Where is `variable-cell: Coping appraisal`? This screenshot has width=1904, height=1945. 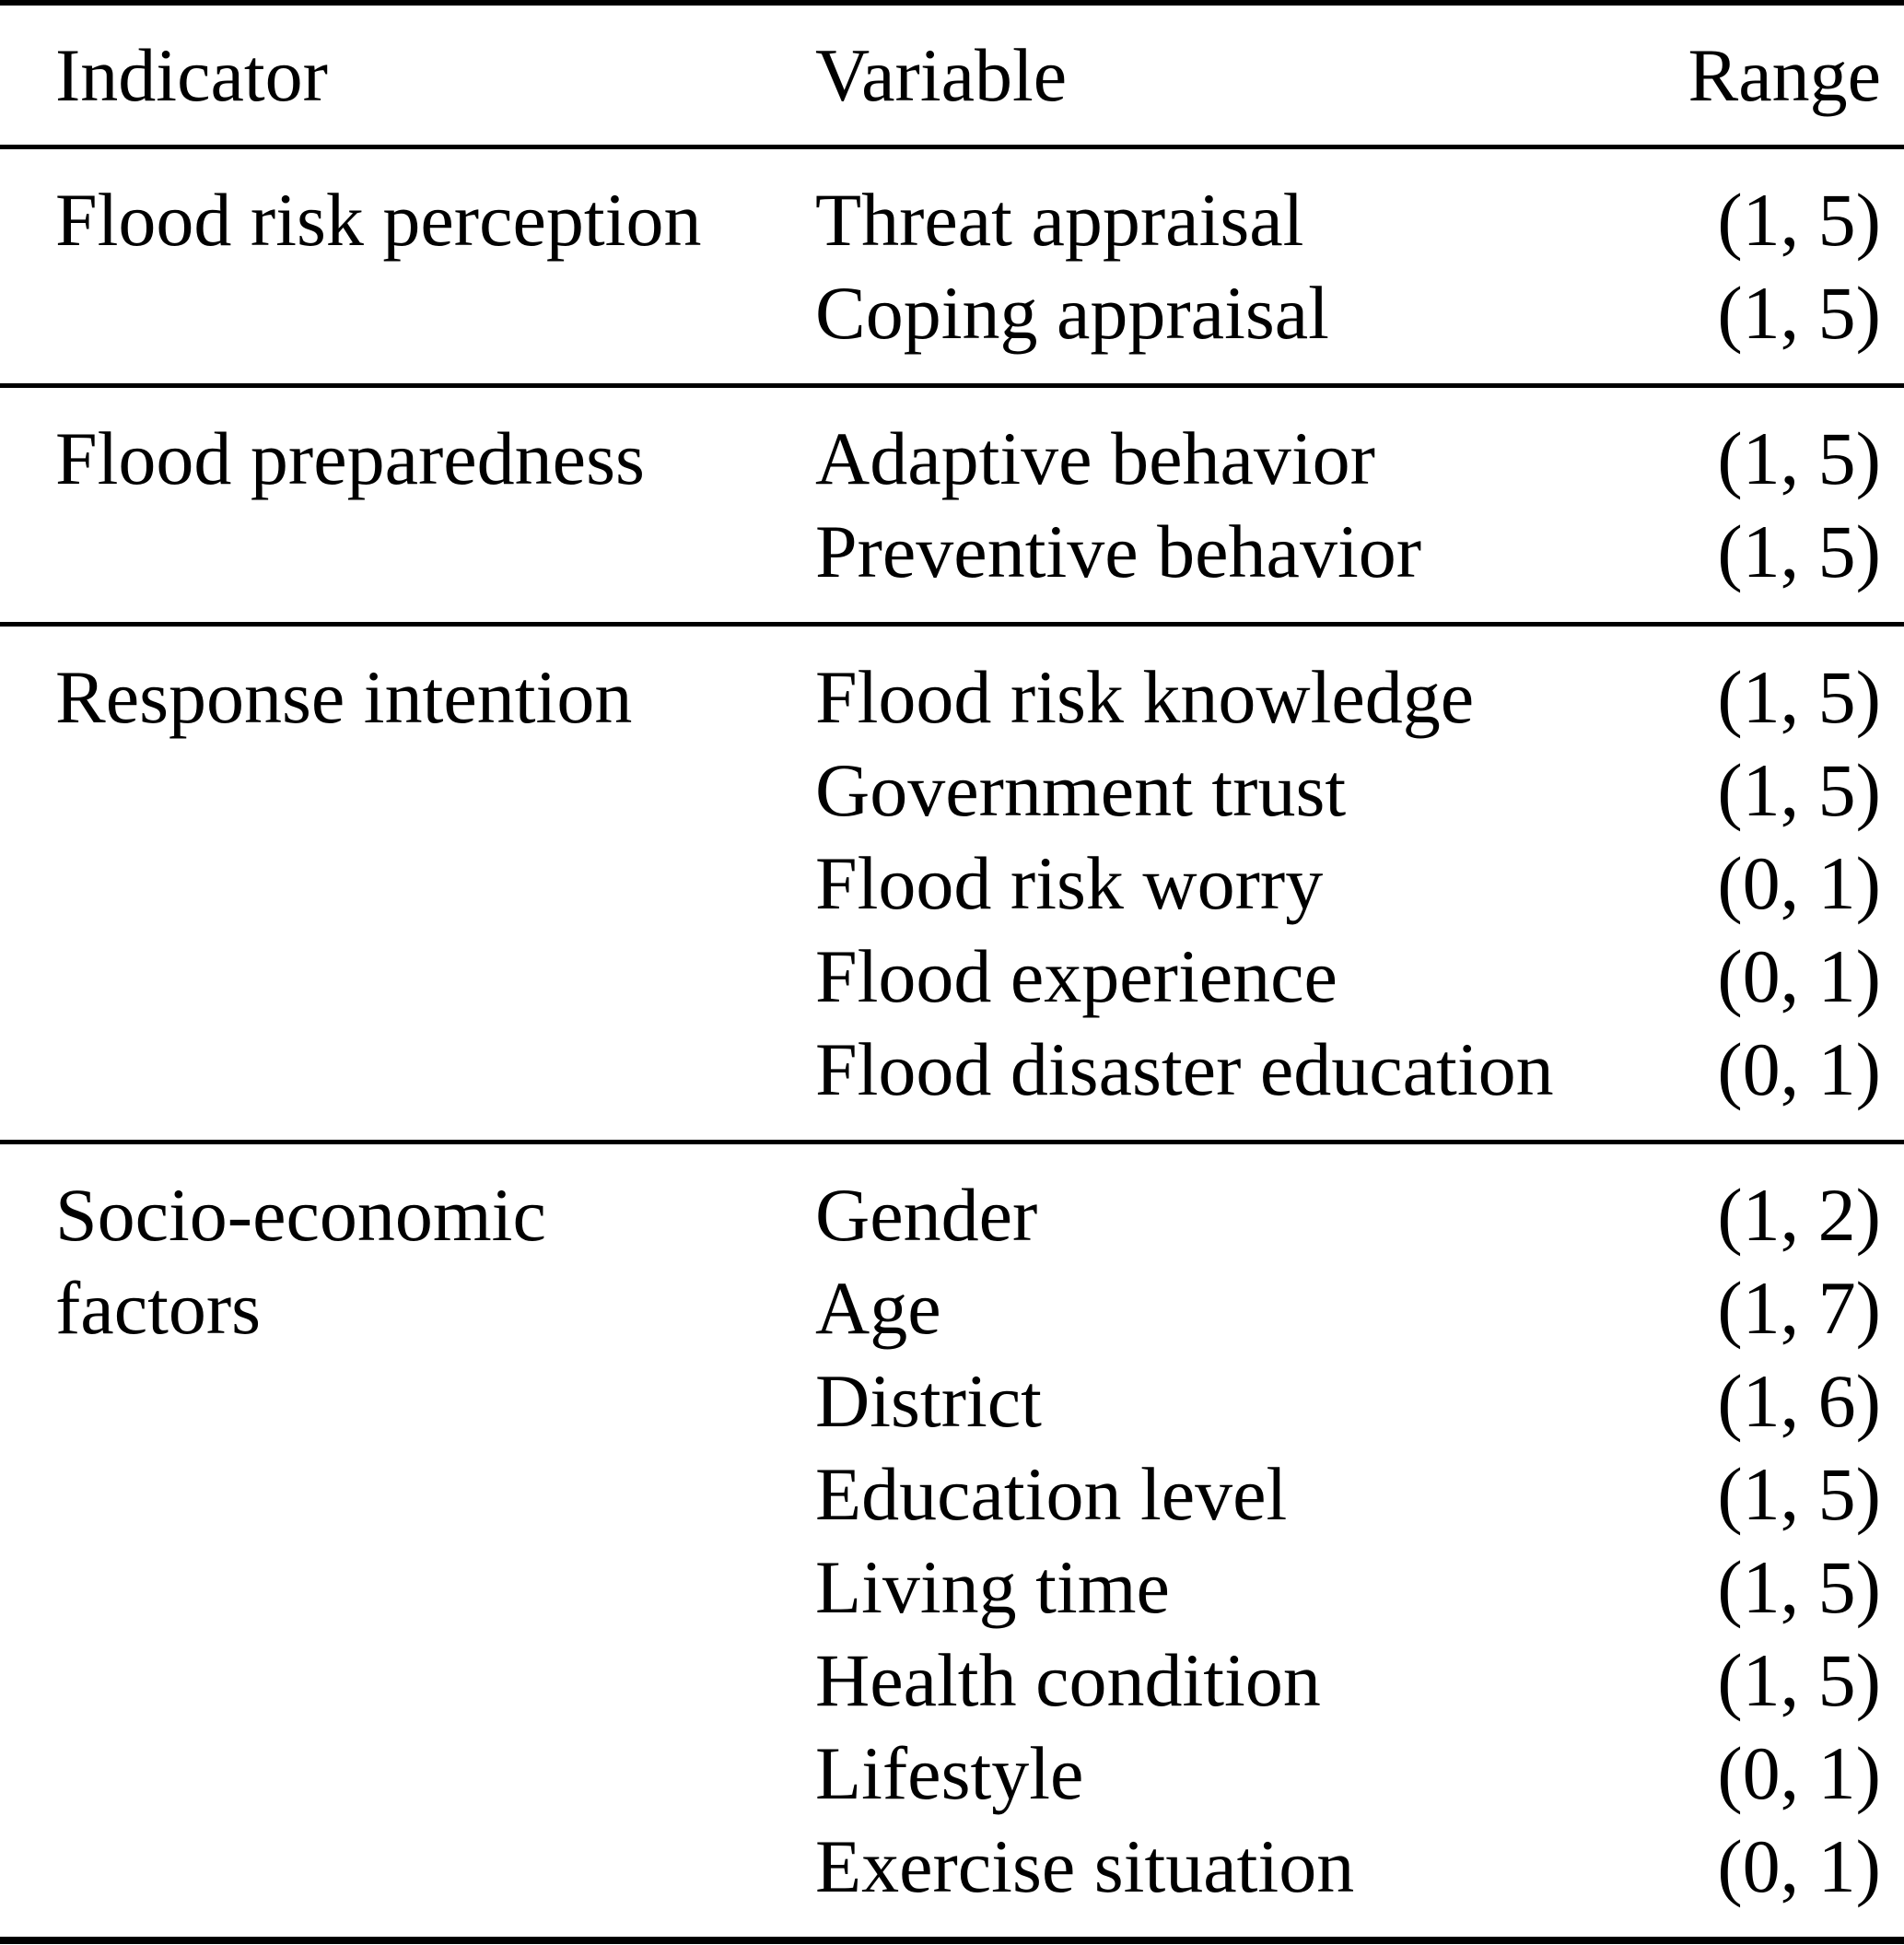
variable-cell: Coping appraisal is located at coordinates (1072, 313).